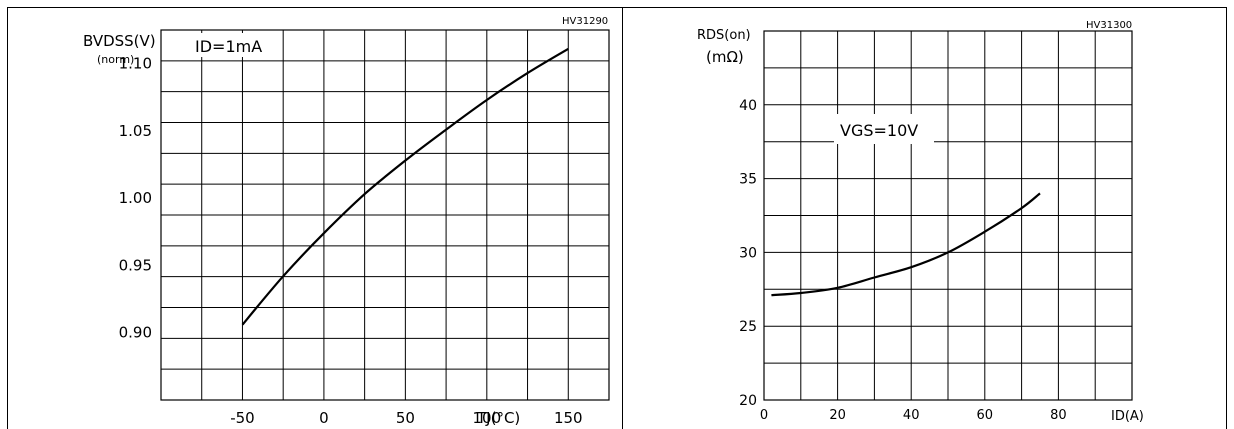 Image resolution: width=1234 pixels, height=429 pixels. What do you see at coordinates (135, 131) in the screenshot?
I see `y-tick-label: 1.05` at bounding box center [135, 131].